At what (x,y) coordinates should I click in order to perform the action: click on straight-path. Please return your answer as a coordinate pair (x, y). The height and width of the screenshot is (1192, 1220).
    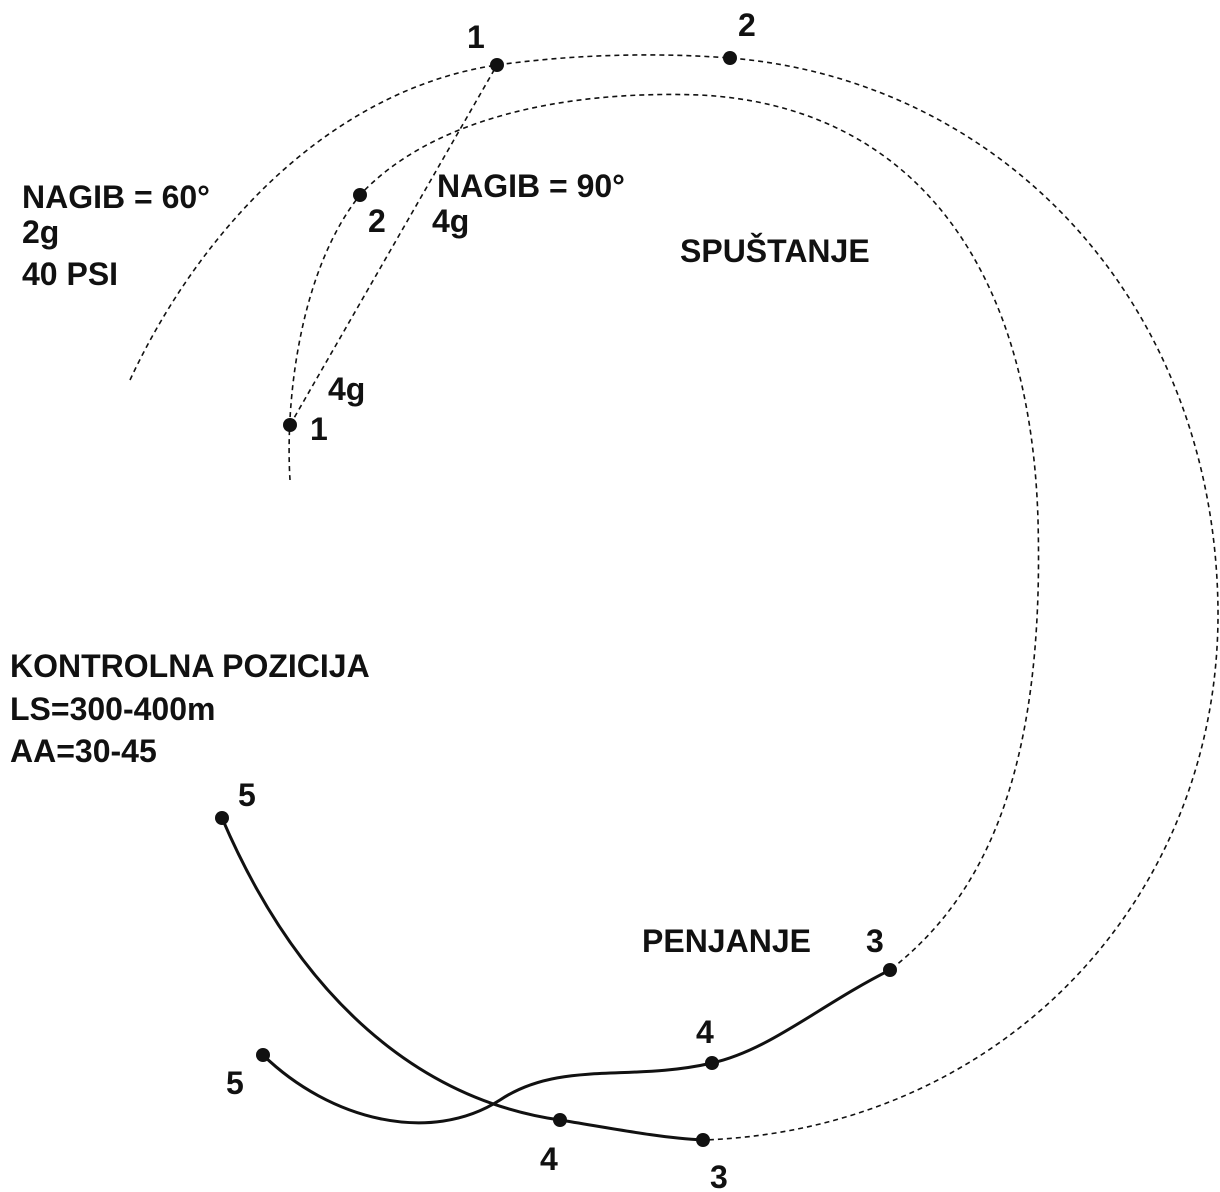
    Looking at the image, I should click on (393, 245).